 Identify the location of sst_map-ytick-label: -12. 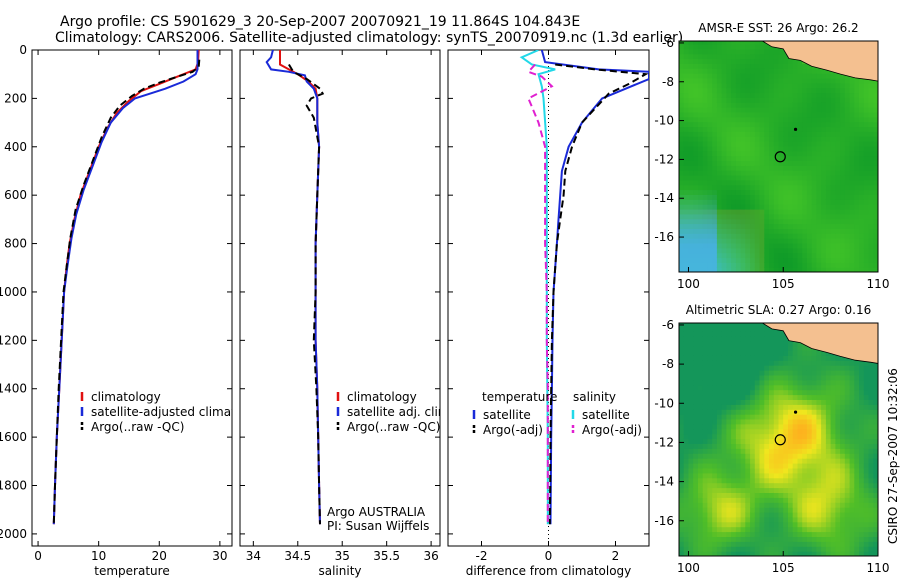
(664, 159).